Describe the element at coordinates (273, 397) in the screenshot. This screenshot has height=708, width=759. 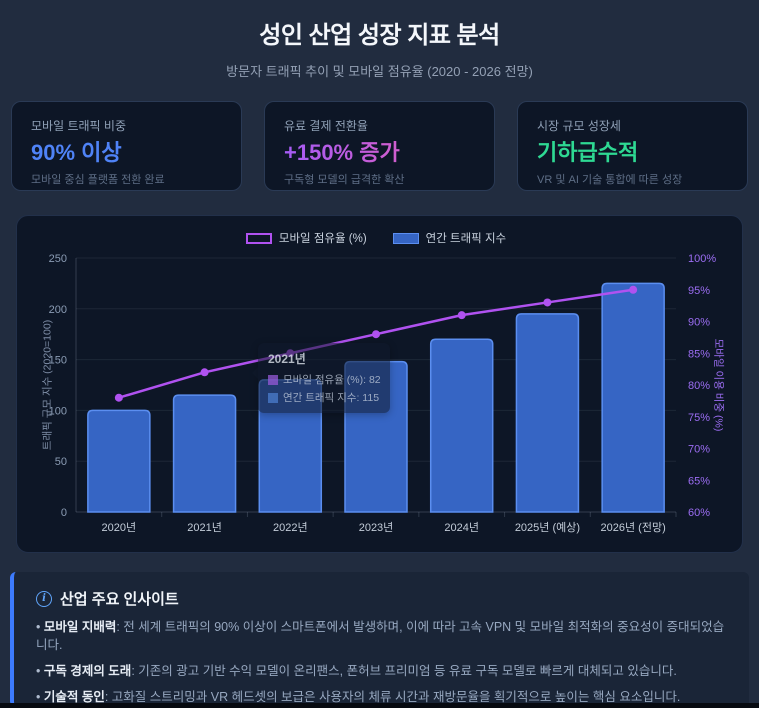
I see `tooltip-swatch-blue` at that location.